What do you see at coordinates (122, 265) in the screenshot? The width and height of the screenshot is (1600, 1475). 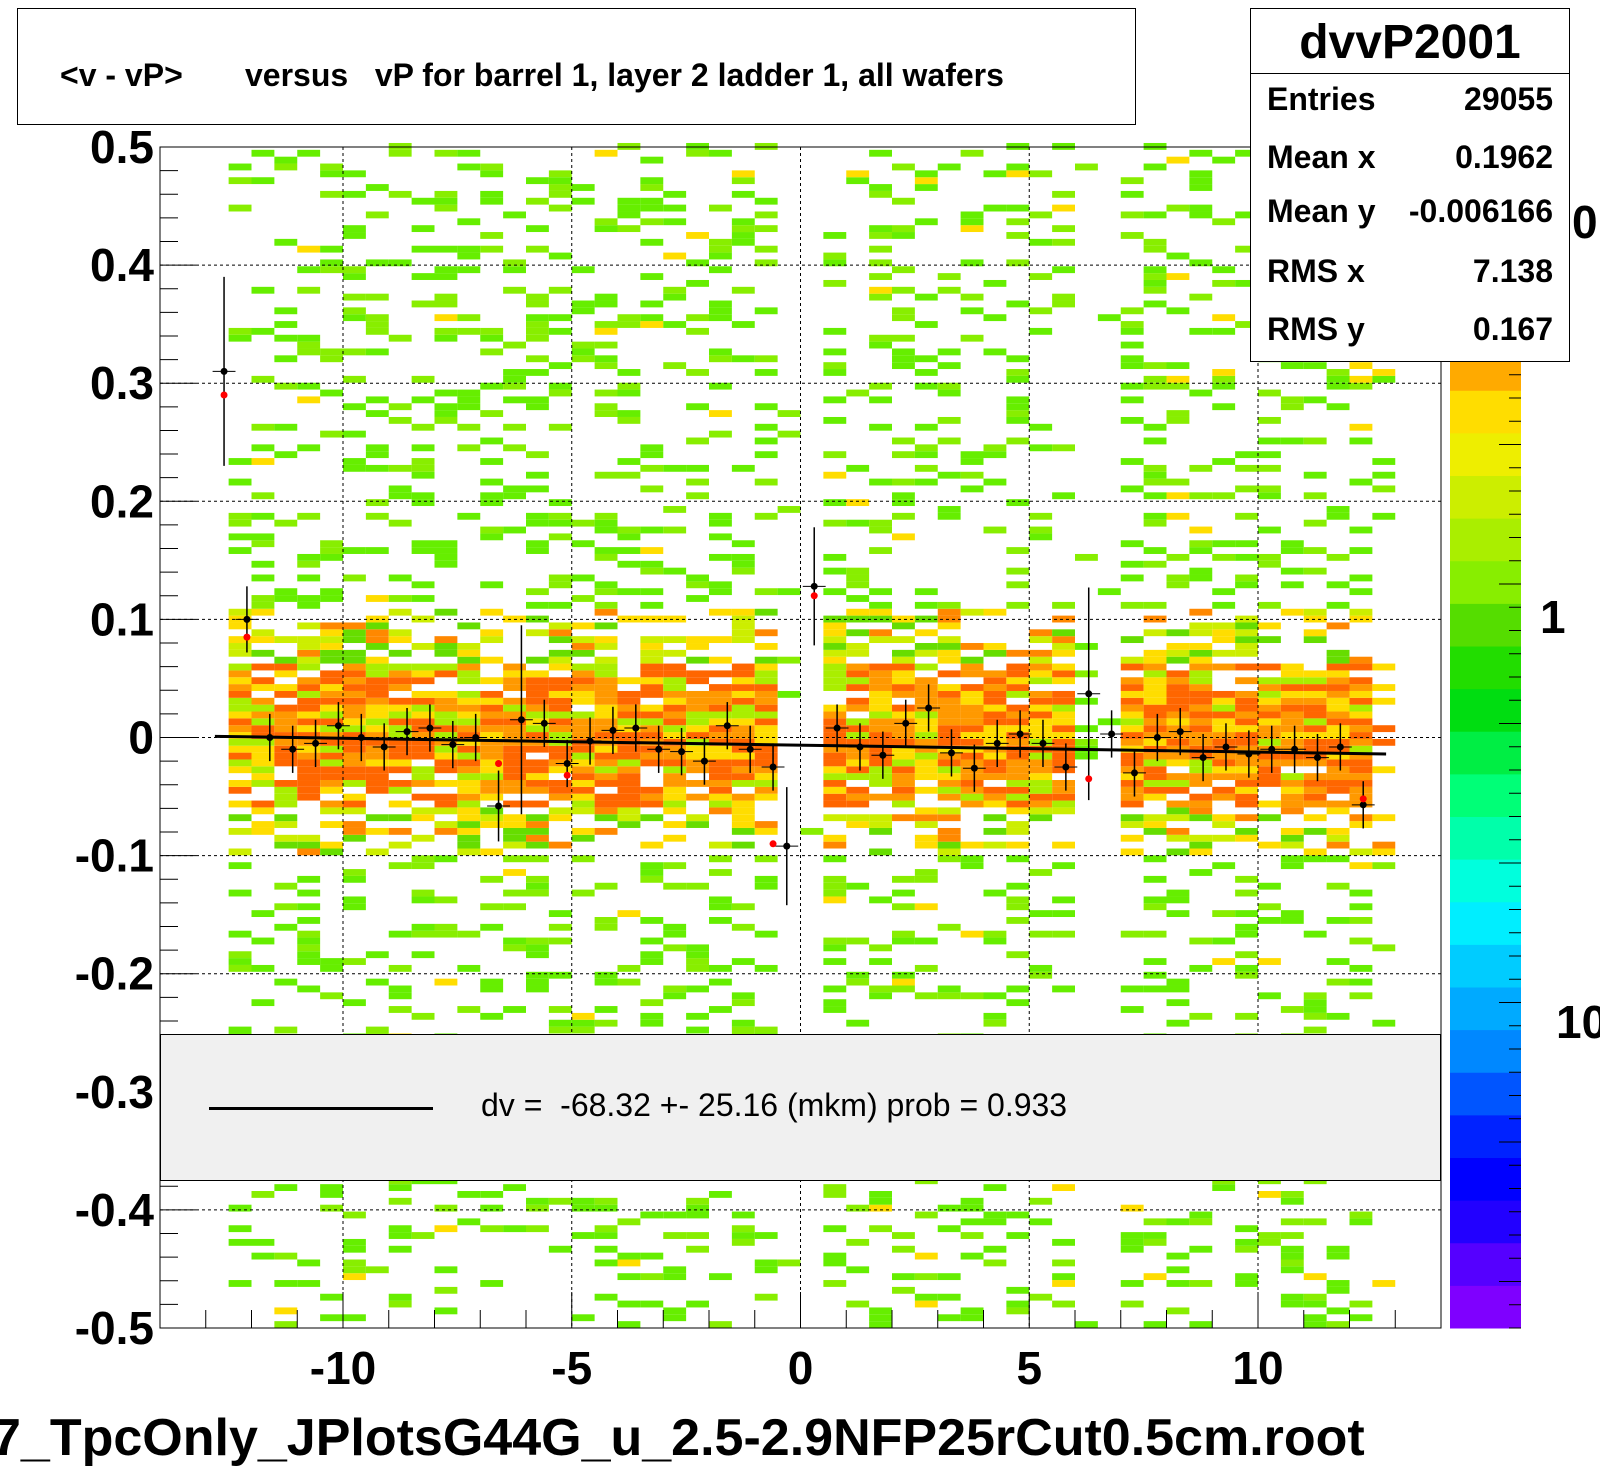 I see `y-tick-label: 0.4` at bounding box center [122, 265].